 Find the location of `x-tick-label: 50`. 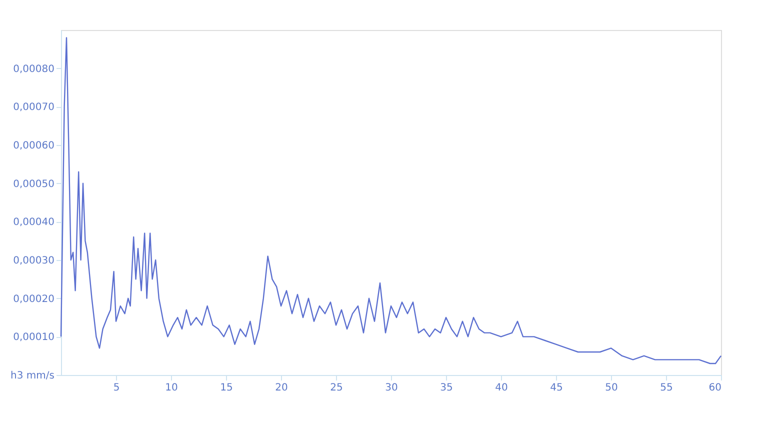

x-tick-label: 50 is located at coordinates (611, 388).